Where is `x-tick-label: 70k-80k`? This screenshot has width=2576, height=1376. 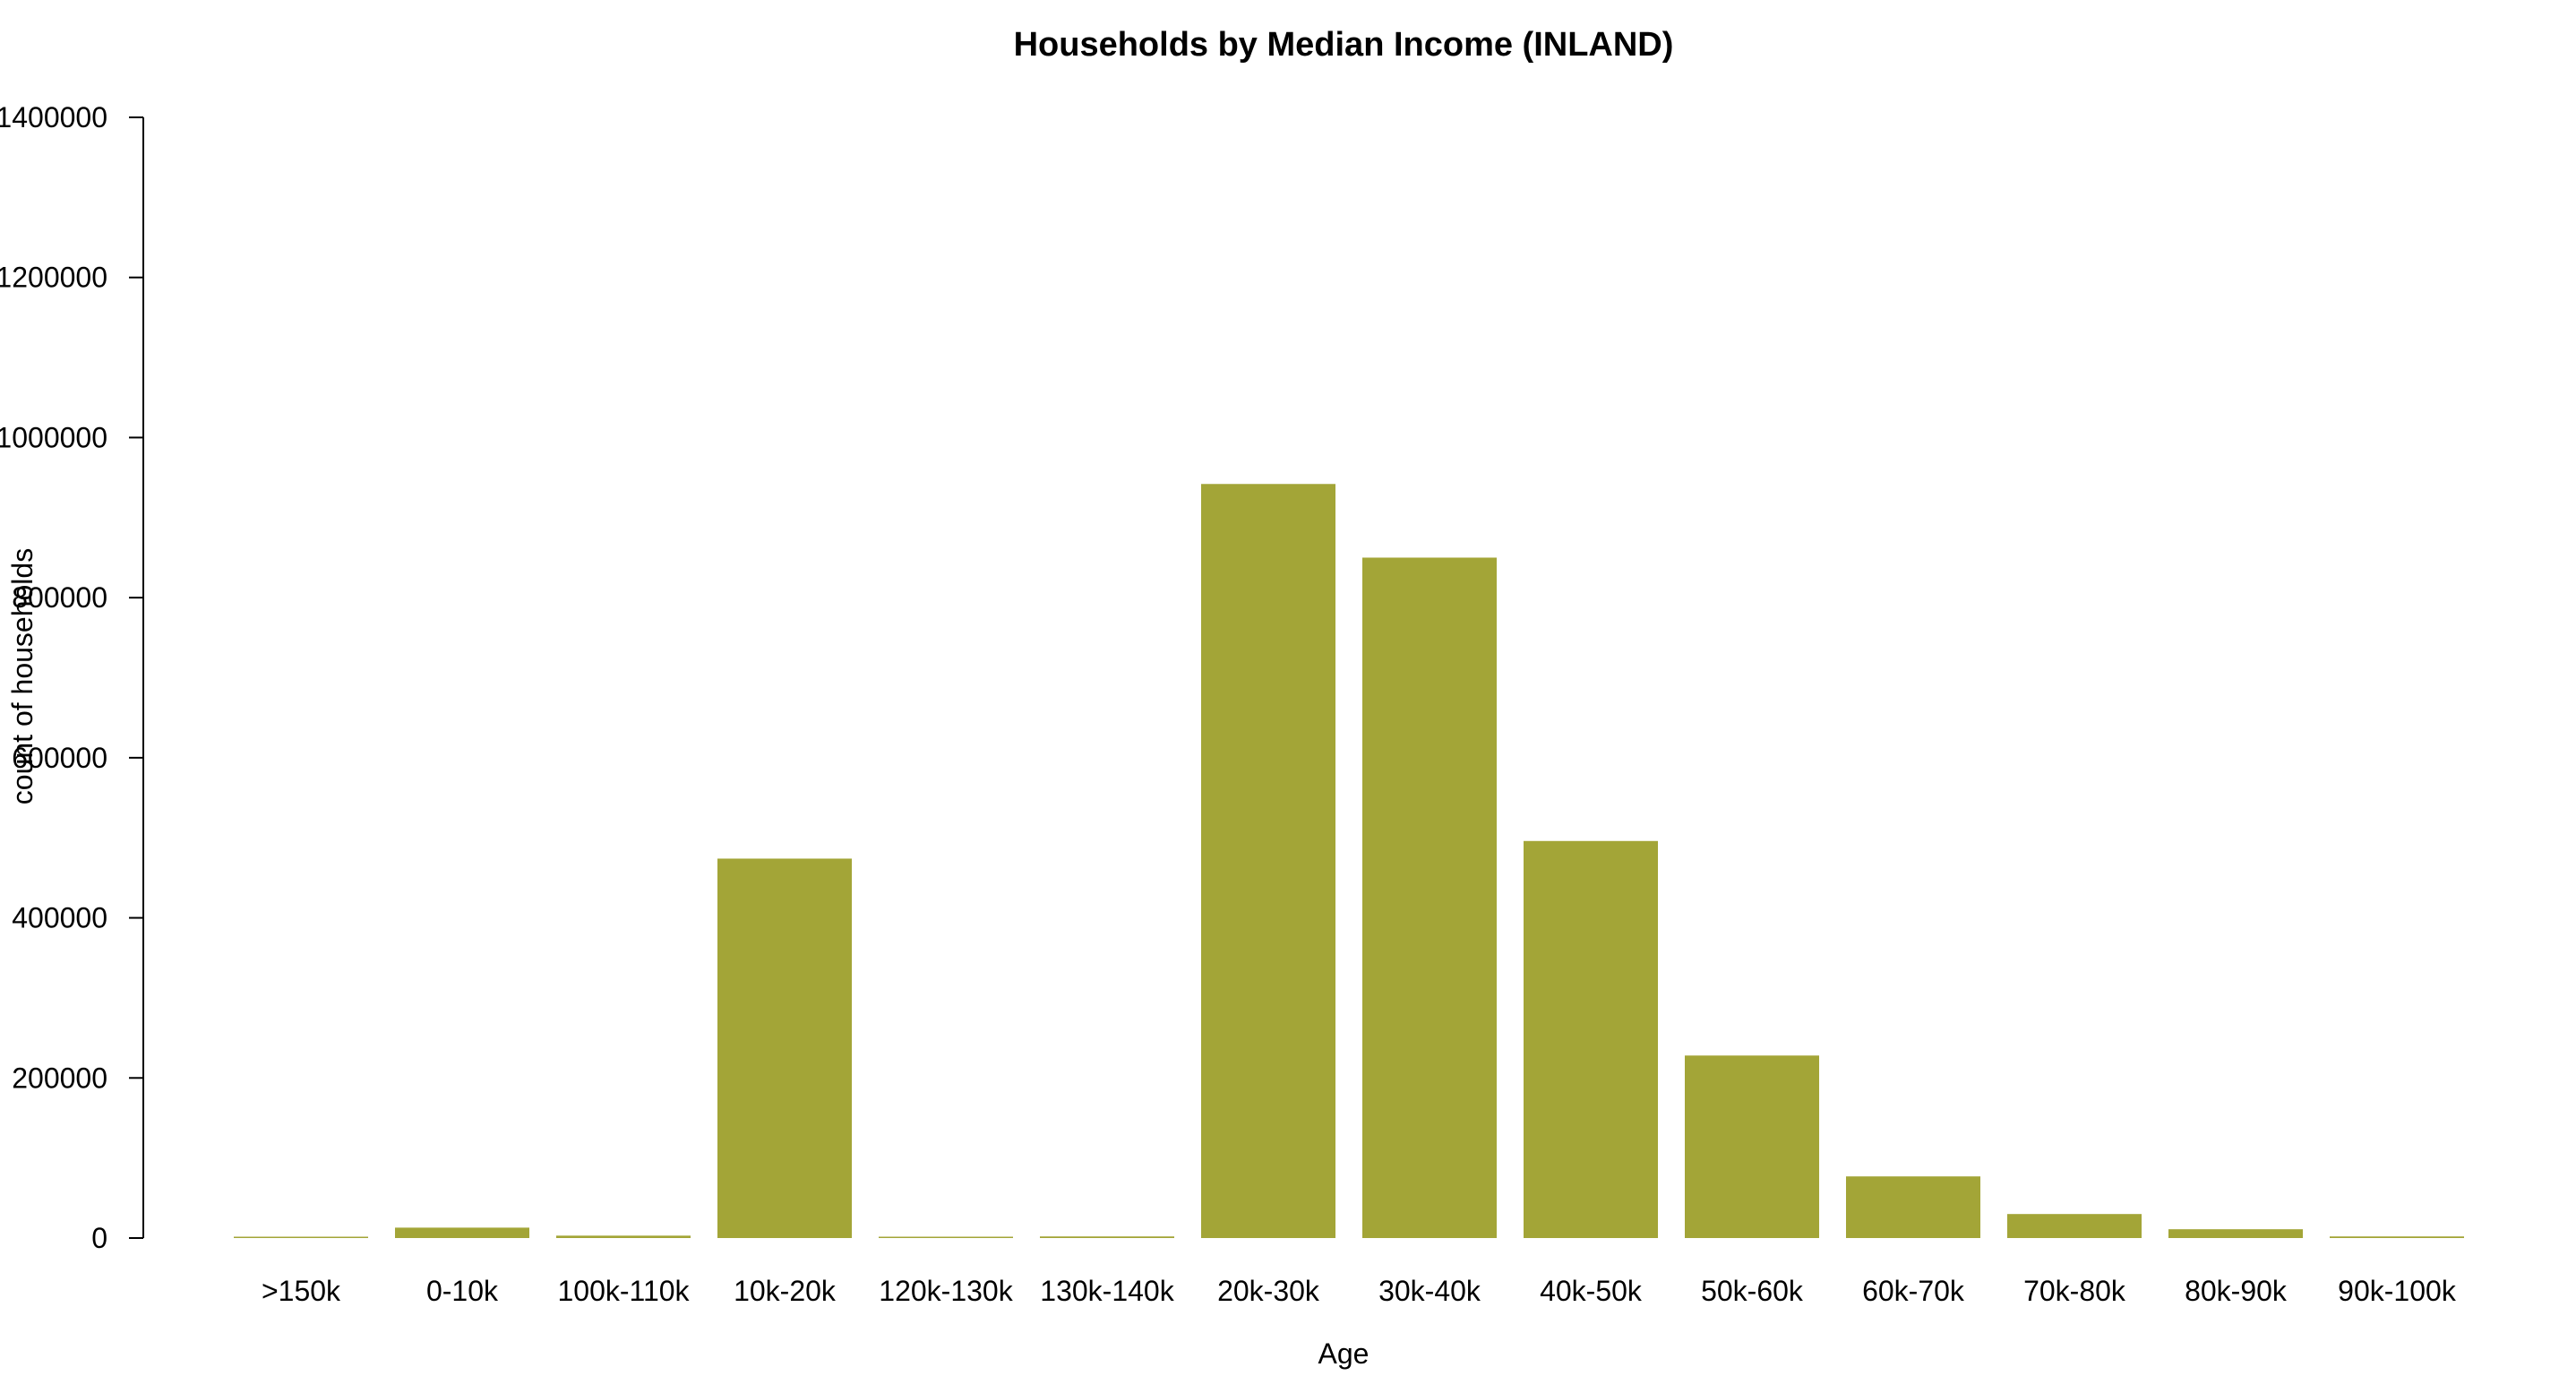
x-tick-label: 70k-80k is located at coordinates (2074, 1291).